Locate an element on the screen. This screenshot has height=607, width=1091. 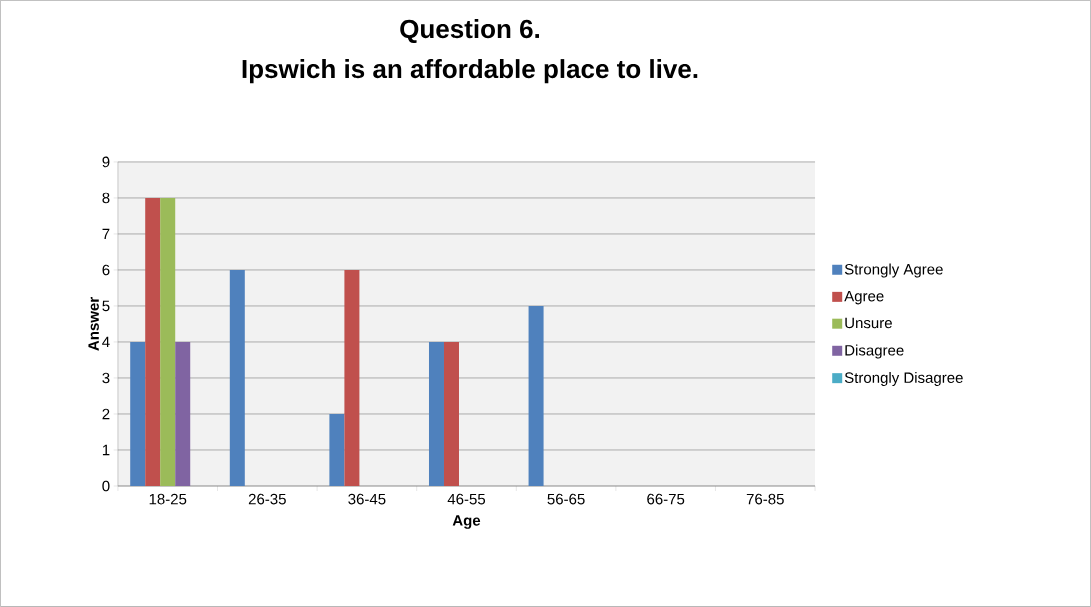
y-tick-label: 4 is located at coordinates (106, 342).